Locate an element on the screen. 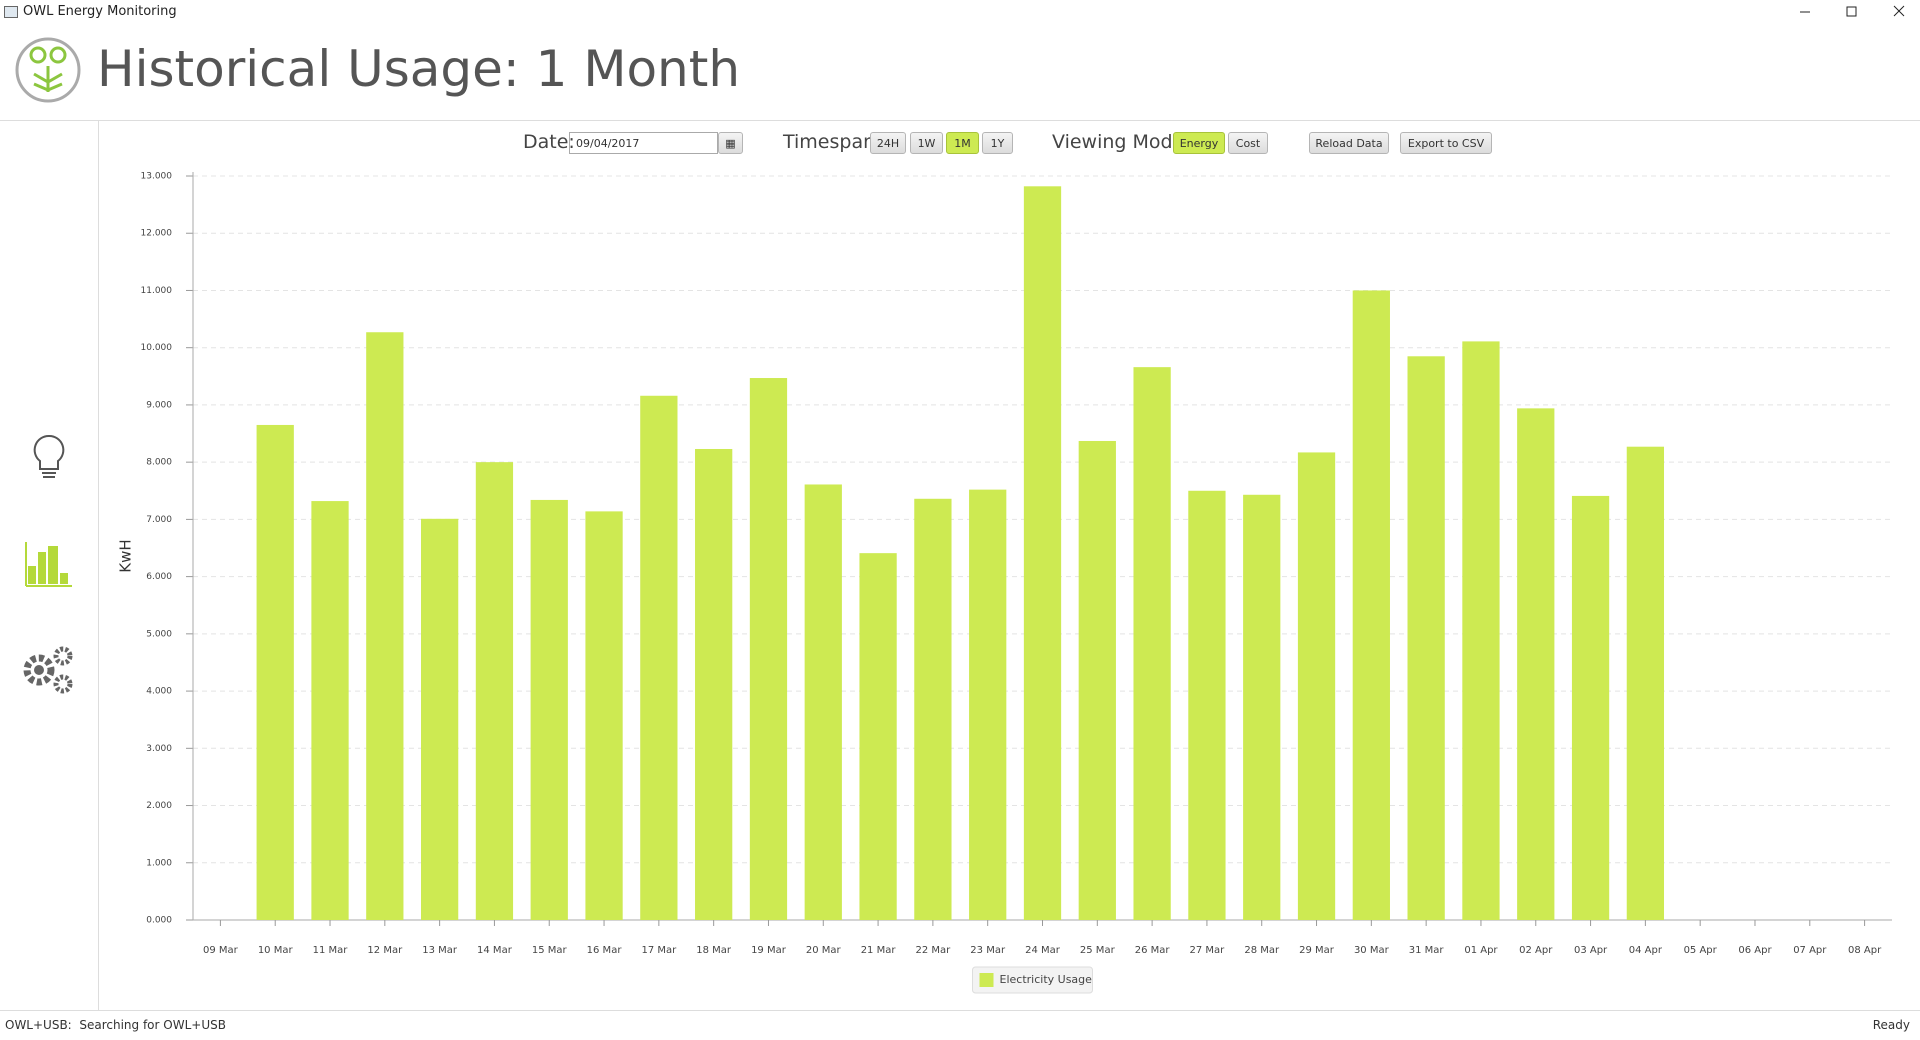  x-tick-label: 06 Apr is located at coordinates (1755, 950).